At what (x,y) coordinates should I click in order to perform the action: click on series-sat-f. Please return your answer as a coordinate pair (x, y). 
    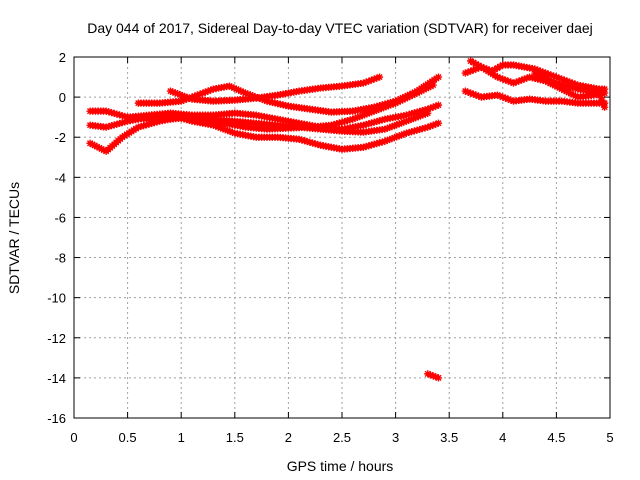
    Looking at the image, I should click on (278, 122).